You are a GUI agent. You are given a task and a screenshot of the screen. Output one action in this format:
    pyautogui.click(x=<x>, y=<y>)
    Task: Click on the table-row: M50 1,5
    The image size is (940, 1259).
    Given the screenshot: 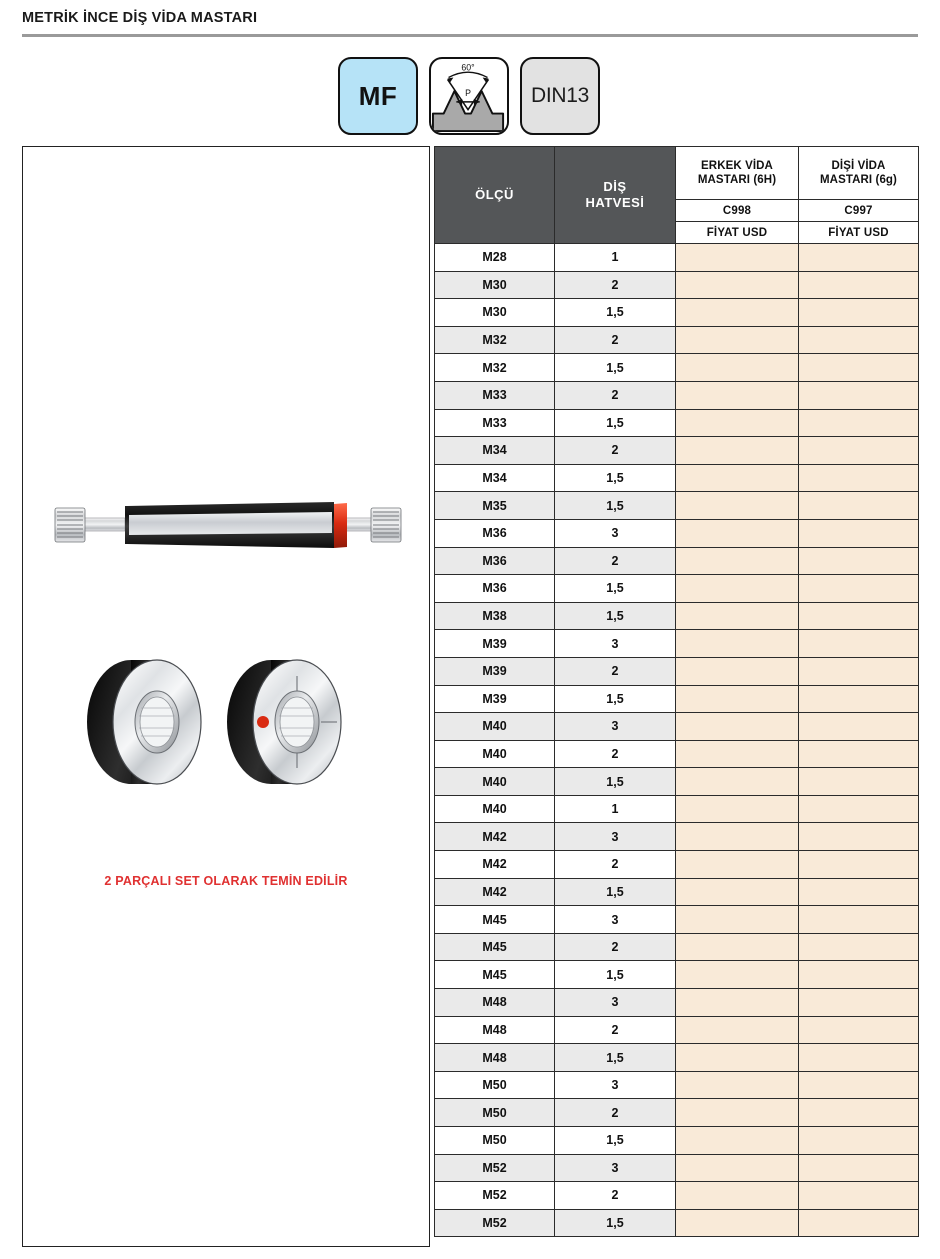 What is the action you would take?
    pyautogui.click(x=676, y=1140)
    